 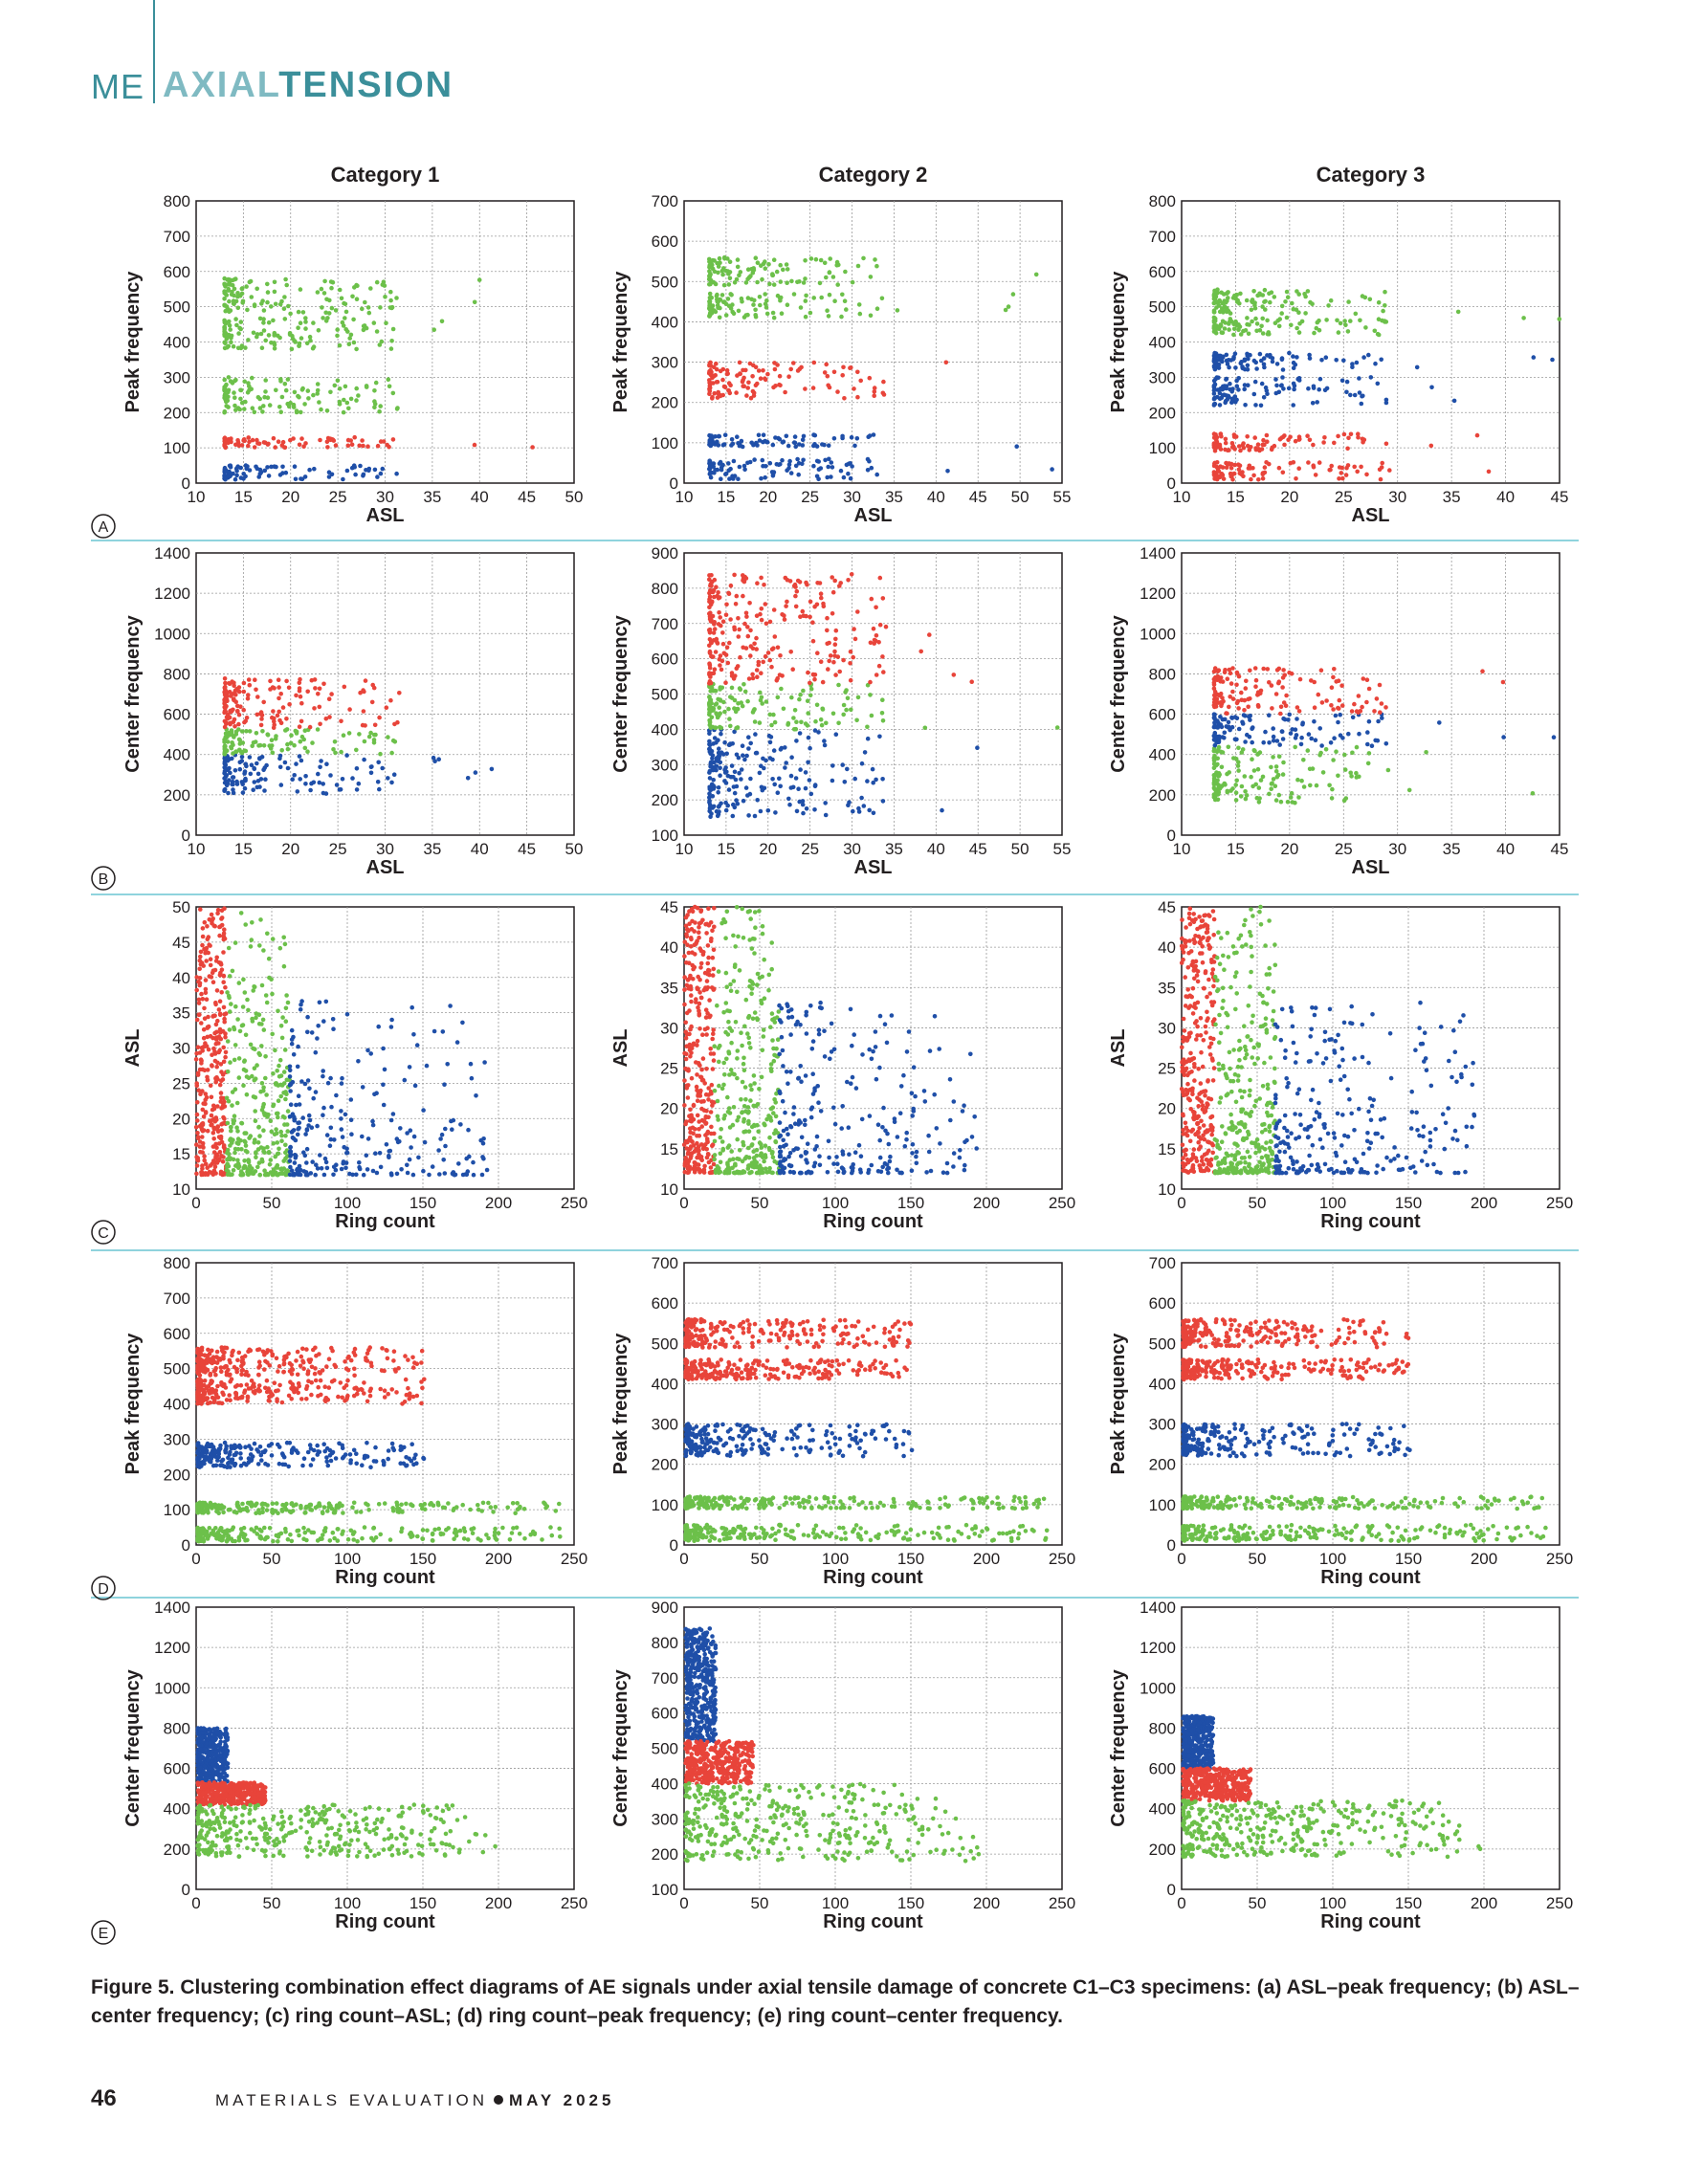 What do you see at coordinates (181, 1049) in the screenshot?
I see `y-tick-label: 30` at bounding box center [181, 1049].